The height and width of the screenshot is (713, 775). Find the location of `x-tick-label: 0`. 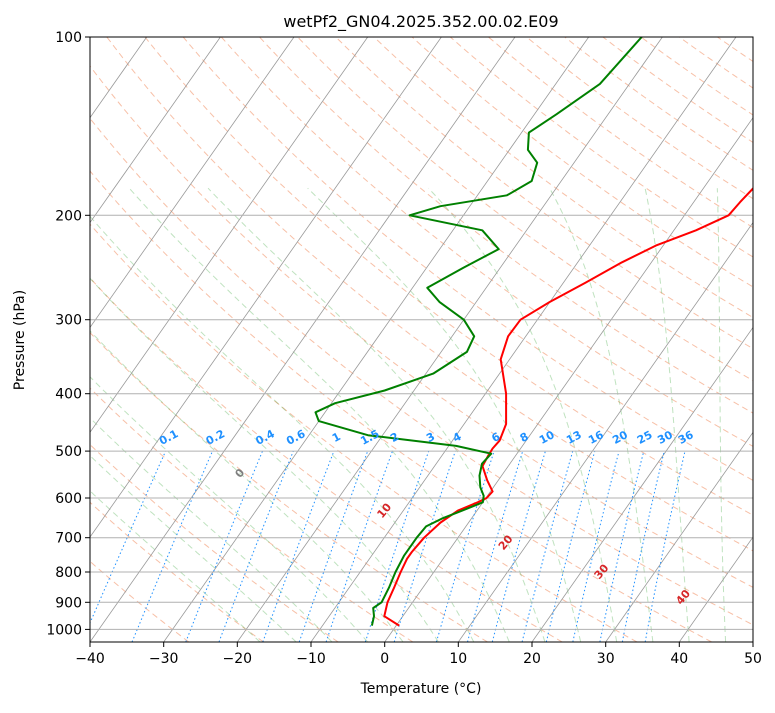

x-tick-label: 0 is located at coordinates (384, 659).